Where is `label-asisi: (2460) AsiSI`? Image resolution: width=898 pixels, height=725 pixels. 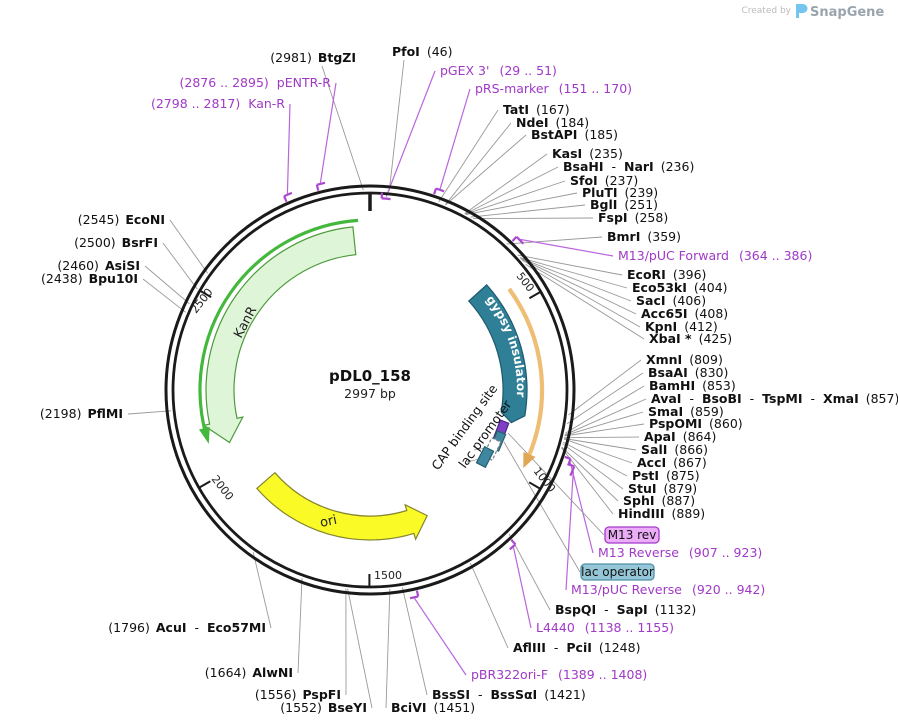 label-asisi: (2460) AsiSI is located at coordinates (98, 265).